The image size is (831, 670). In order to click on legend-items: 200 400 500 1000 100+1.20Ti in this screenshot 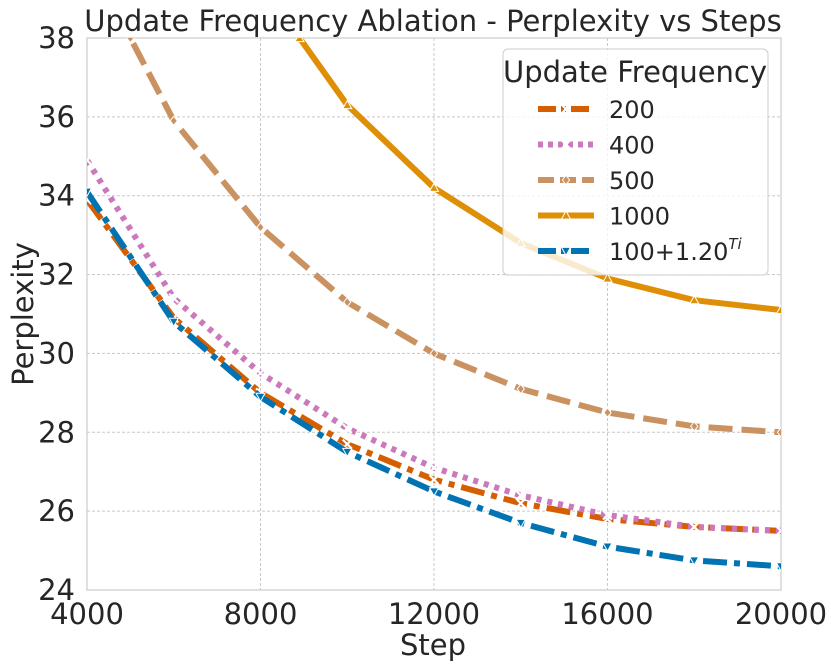, I will do `click(640, 181)`.